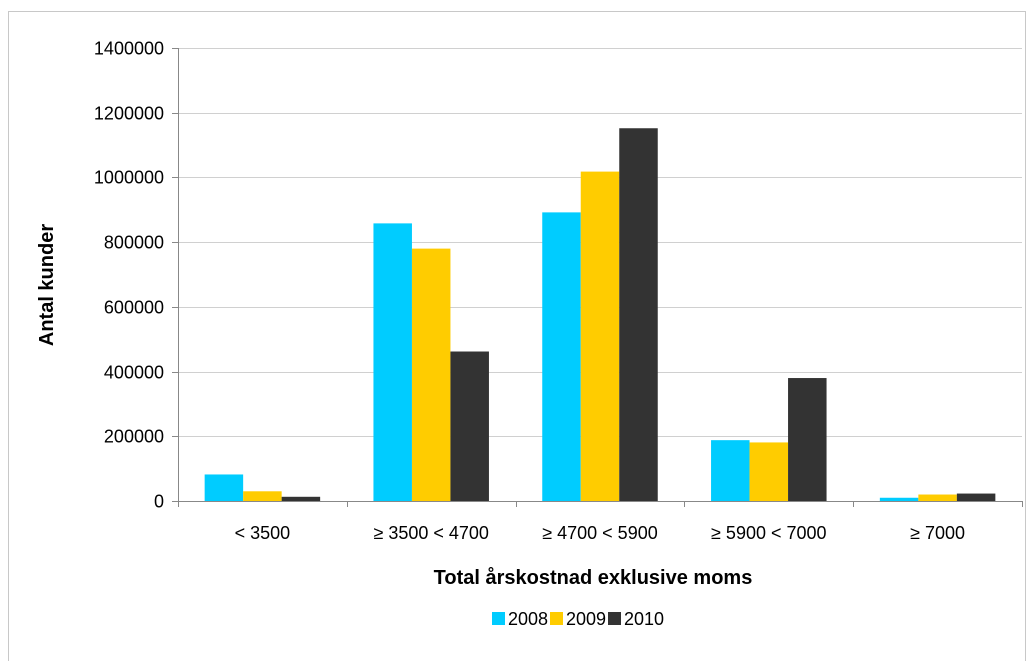  What do you see at coordinates (129, 178) in the screenshot?
I see `y-tick-label: 1000000` at bounding box center [129, 178].